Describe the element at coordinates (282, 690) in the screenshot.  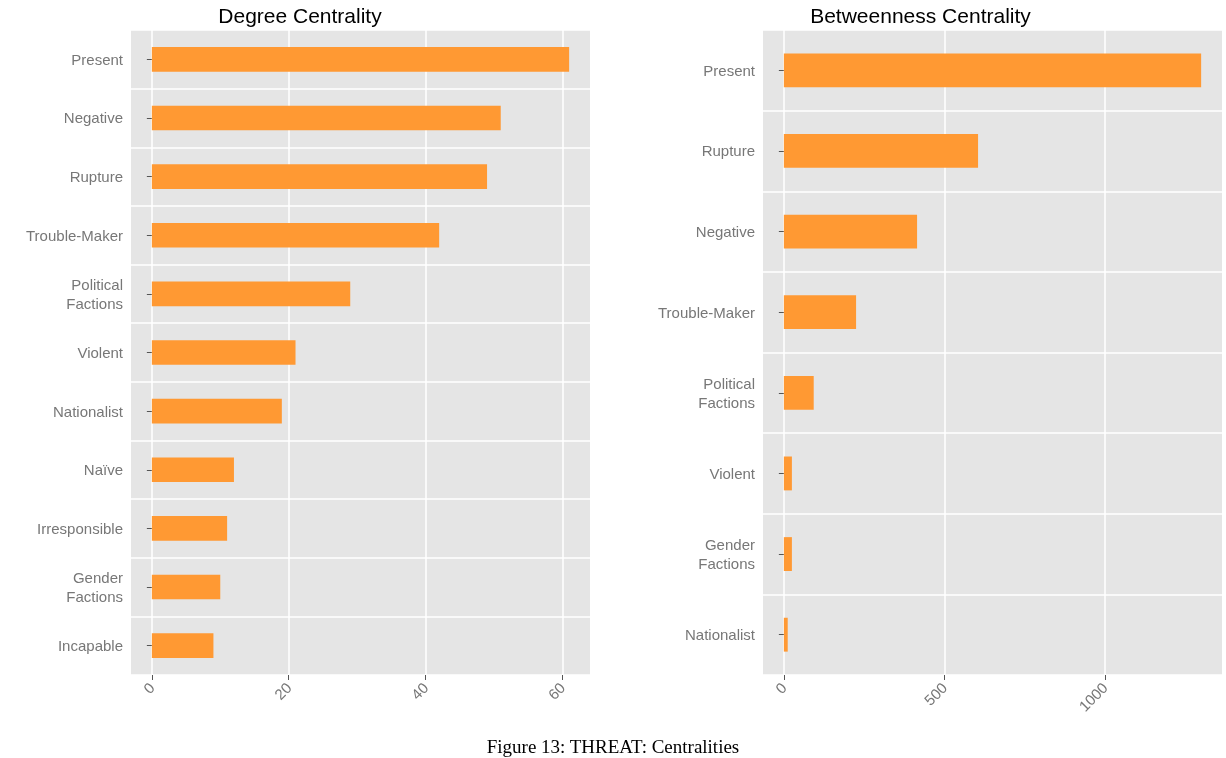
I see `x-tick-label: 20` at that location.